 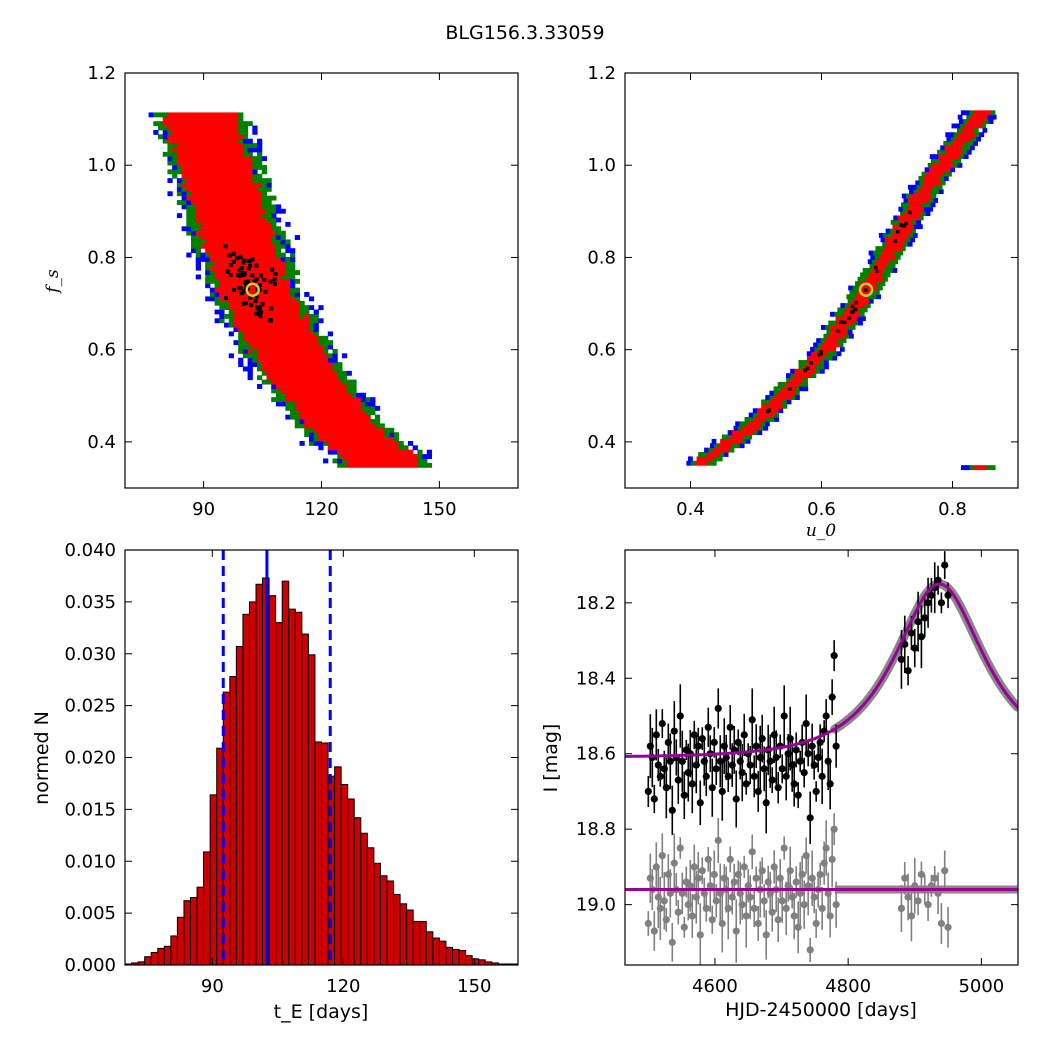 What do you see at coordinates (90, 602) in the screenshot?
I see `y-tick-label: 0.035` at bounding box center [90, 602].